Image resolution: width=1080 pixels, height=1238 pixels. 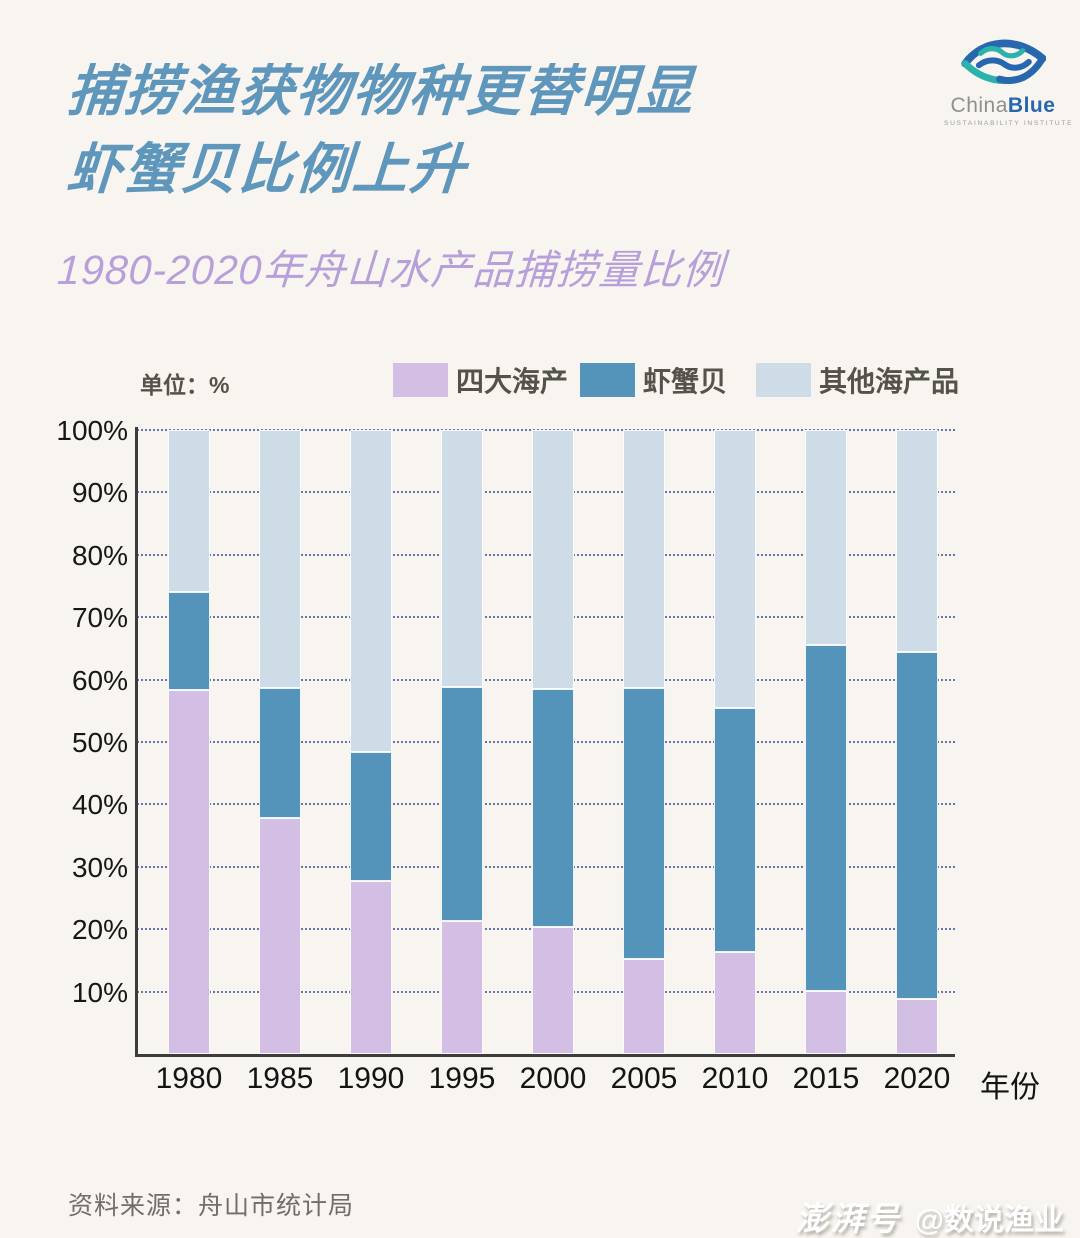 What do you see at coordinates (381, 130) in the screenshot?
I see `page-title: 捕捞渔获物物种更替明显 虾蟹贝比例上升` at bounding box center [381, 130].